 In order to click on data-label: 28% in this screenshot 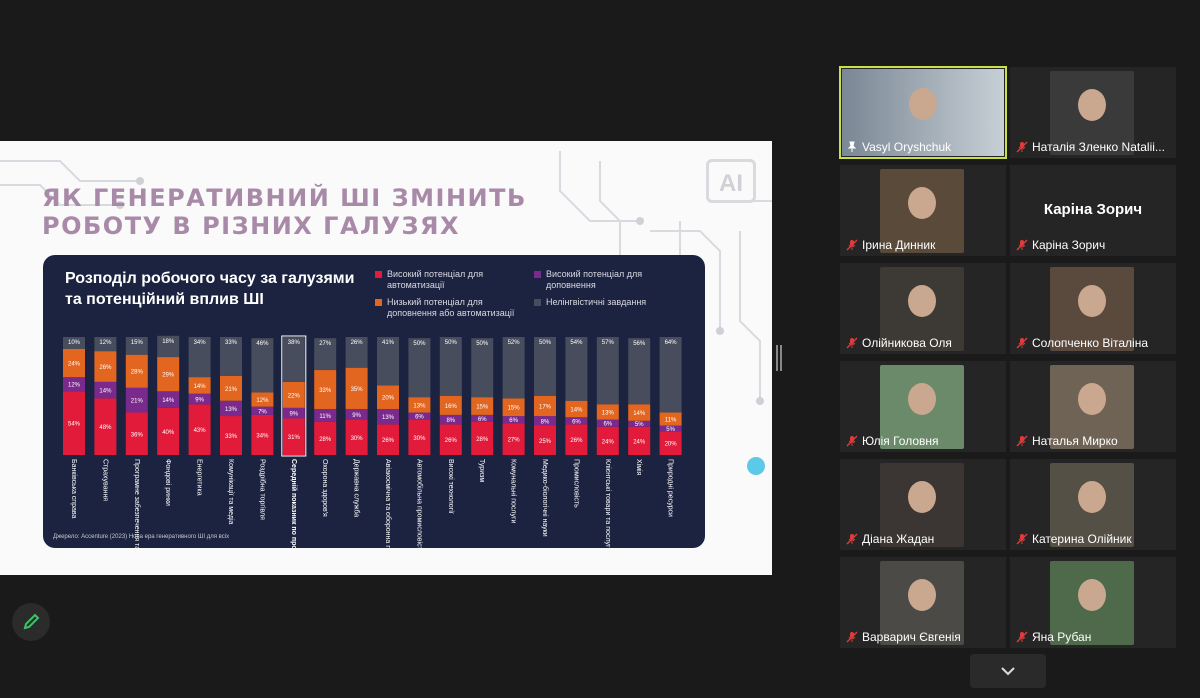, I will do `click(482, 440)`.